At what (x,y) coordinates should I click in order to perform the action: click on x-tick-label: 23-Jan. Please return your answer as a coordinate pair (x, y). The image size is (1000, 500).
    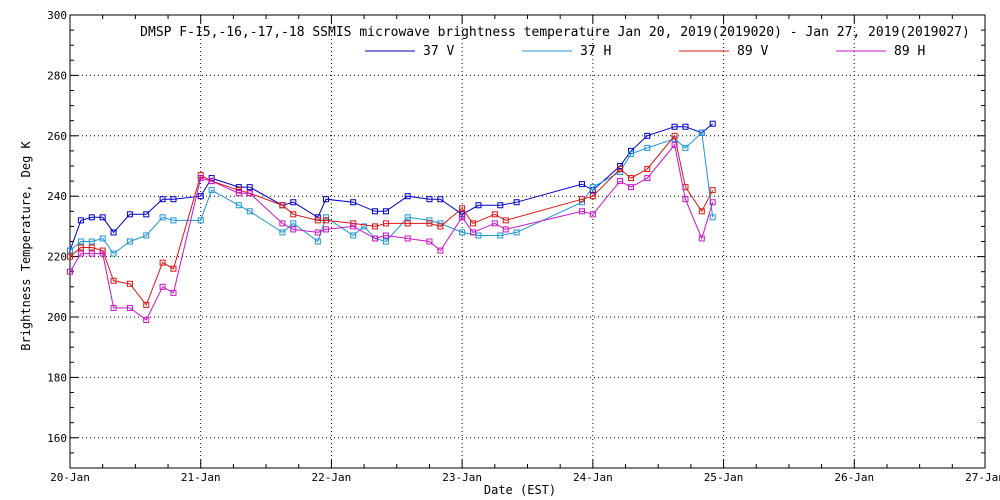
    Looking at the image, I should click on (462, 477).